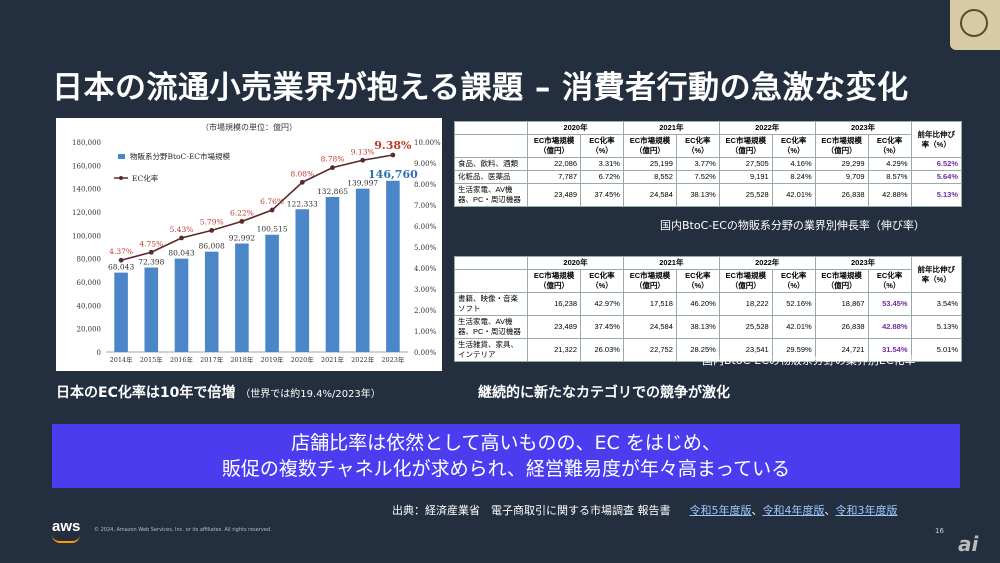  What do you see at coordinates (212, 359) in the screenshot?
I see `x-tick-label: 2017年` at bounding box center [212, 359].